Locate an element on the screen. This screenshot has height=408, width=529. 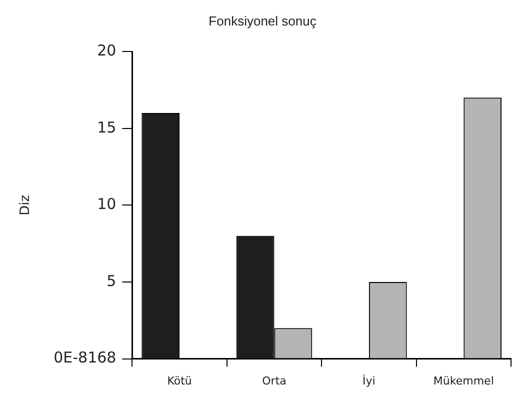
y-tick-label: 20 is located at coordinates (106, 50).